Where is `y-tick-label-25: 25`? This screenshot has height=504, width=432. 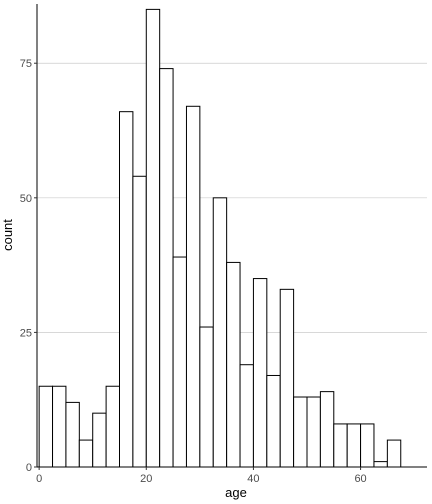 y-tick-label-25: 25 is located at coordinates (26, 333).